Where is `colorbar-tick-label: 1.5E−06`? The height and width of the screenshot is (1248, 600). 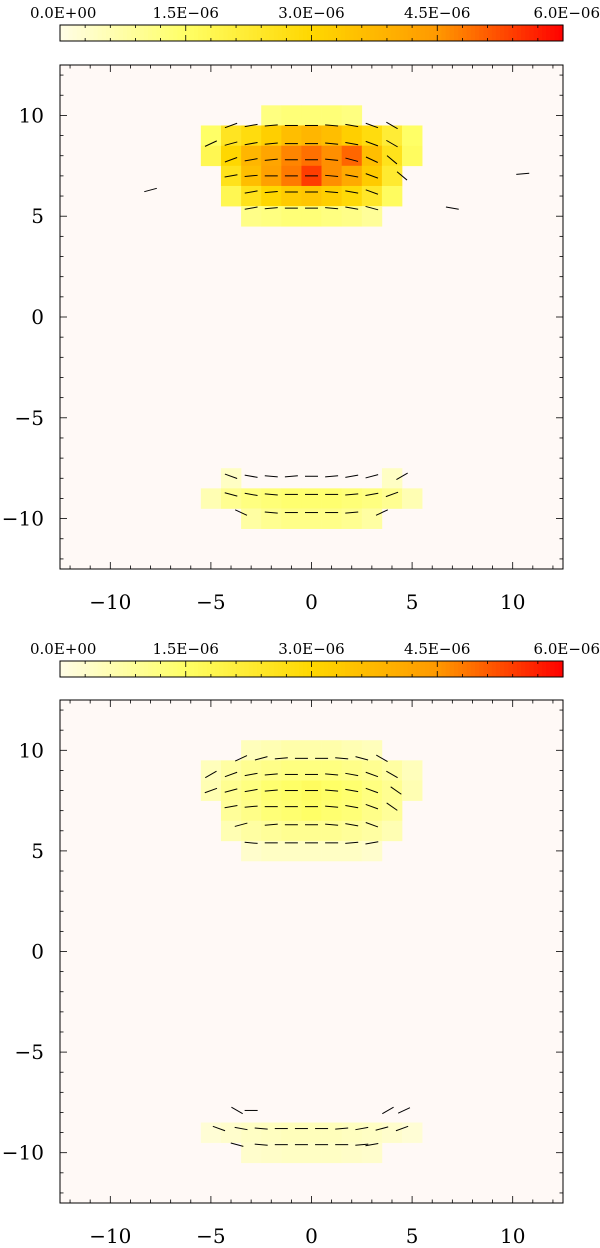 colorbar-tick-label: 1.5E−06 is located at coordinates (186, 649).